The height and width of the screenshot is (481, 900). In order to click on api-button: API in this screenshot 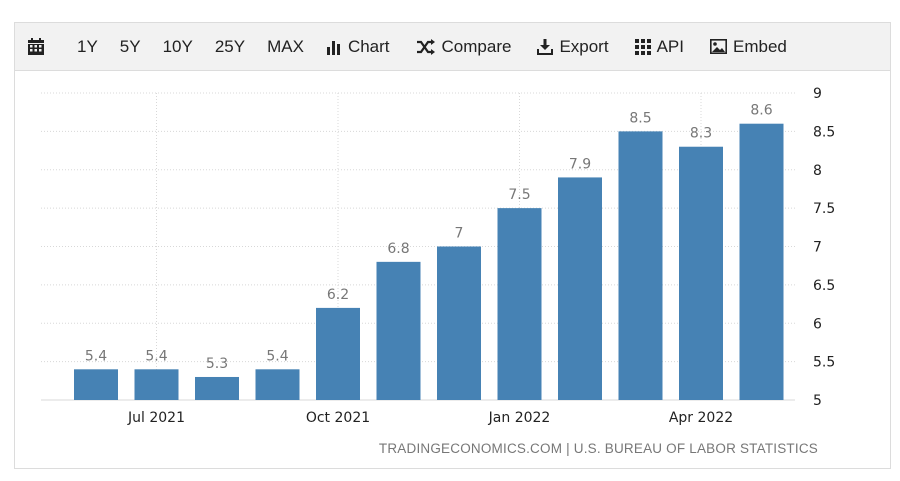, I will do `click(659, 47)`.